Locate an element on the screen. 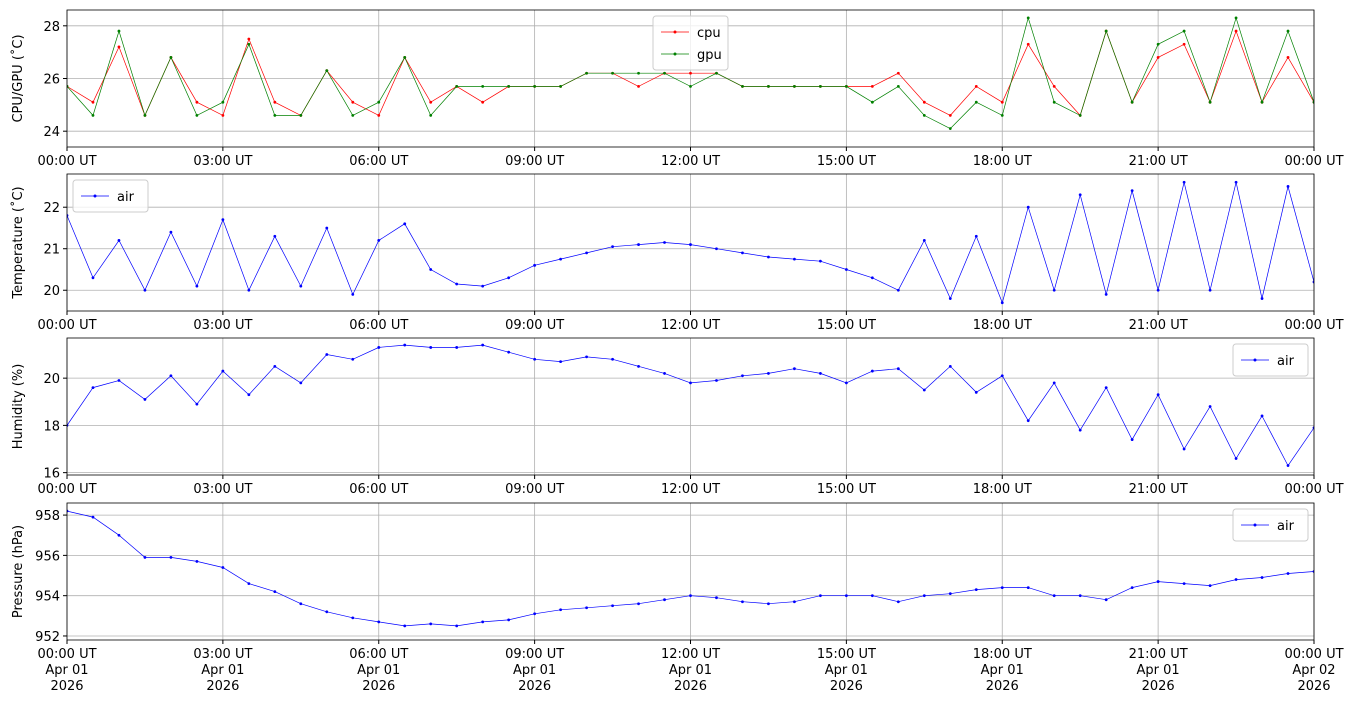  x-tick-label: 03:00 UT is located at coordinates (222, 161).